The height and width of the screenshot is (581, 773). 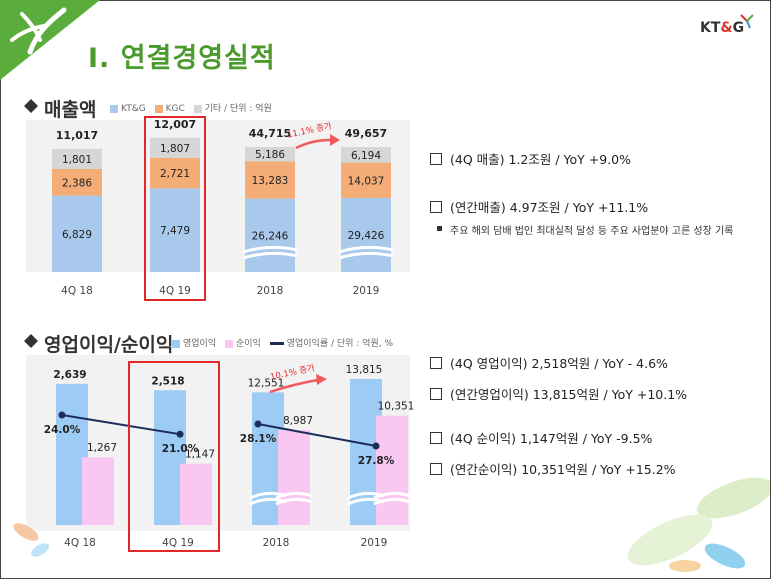 I want to click on revenue-value-label: 5,186, so click(x=270, y=155).